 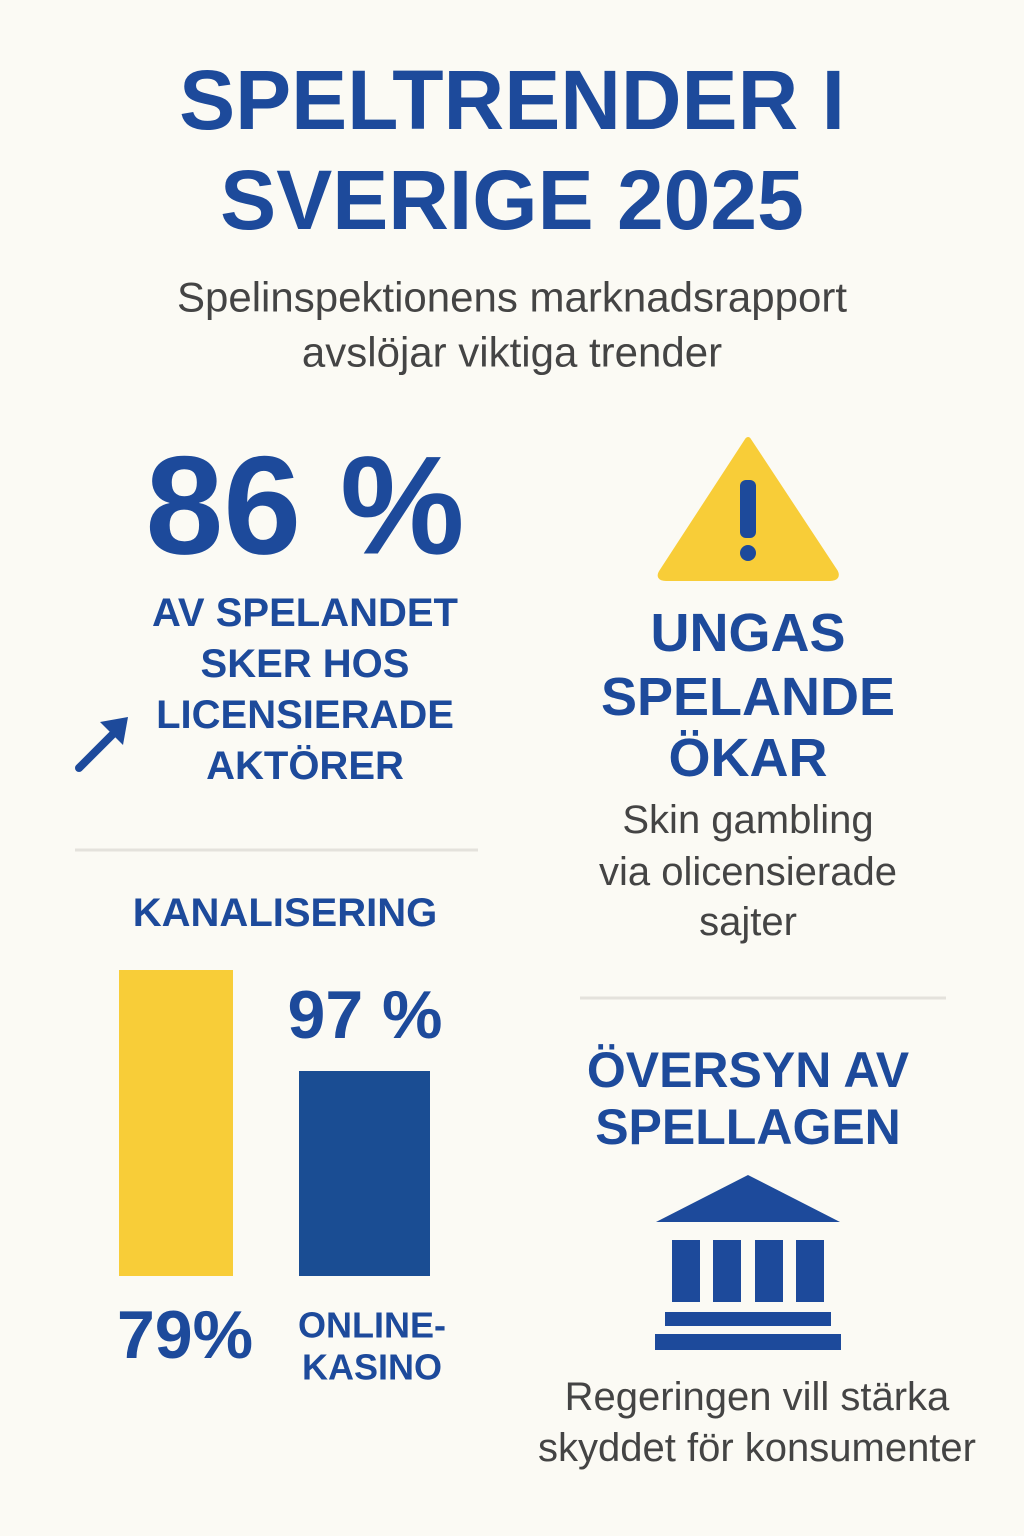 What do you see at coordinates (372, 1367) in the screenshot?
I see `bar-label: KASINO` at bounding box center [372, 1367].